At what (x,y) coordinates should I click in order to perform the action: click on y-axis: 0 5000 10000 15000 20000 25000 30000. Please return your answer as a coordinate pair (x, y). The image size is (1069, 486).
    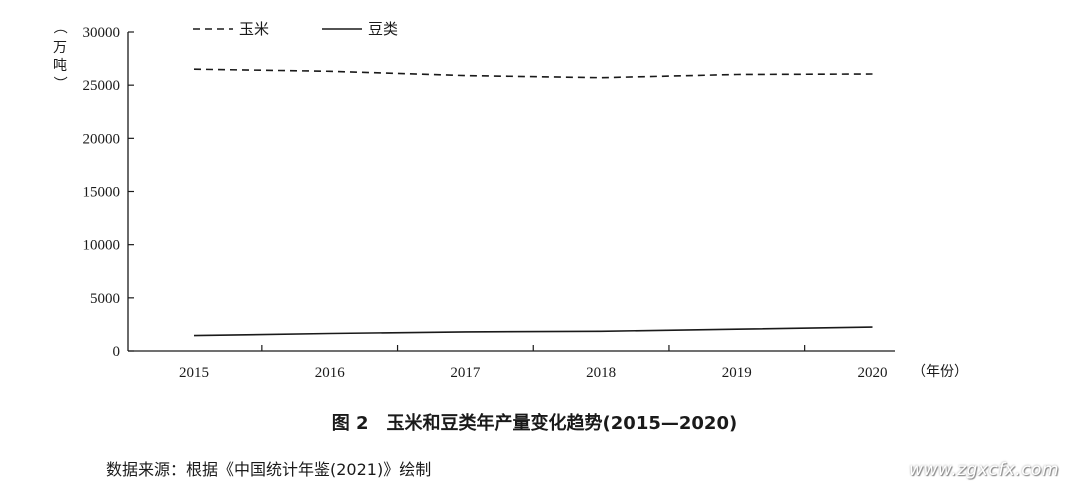
    Looking at the image, I should click on (108, 192).